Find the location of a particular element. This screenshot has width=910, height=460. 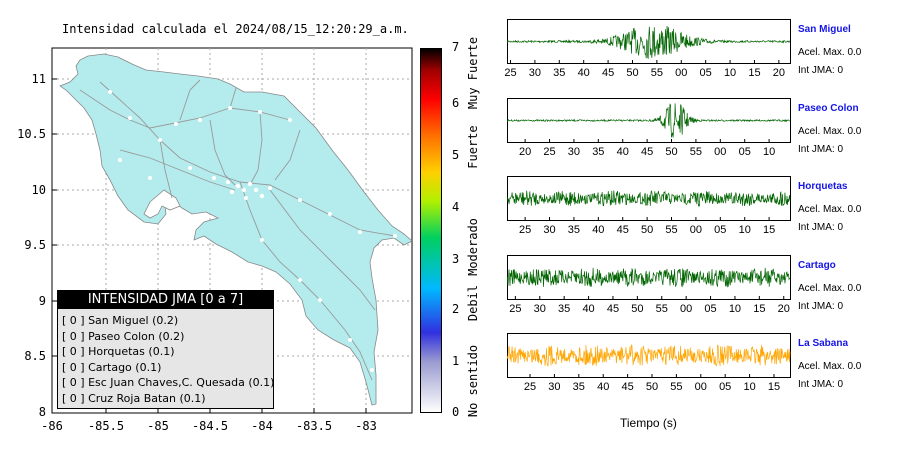

legend-item: [ 0 ] Esc Juan Chaves,C. Quesada (0.1) is located at coordinates (168, 383).